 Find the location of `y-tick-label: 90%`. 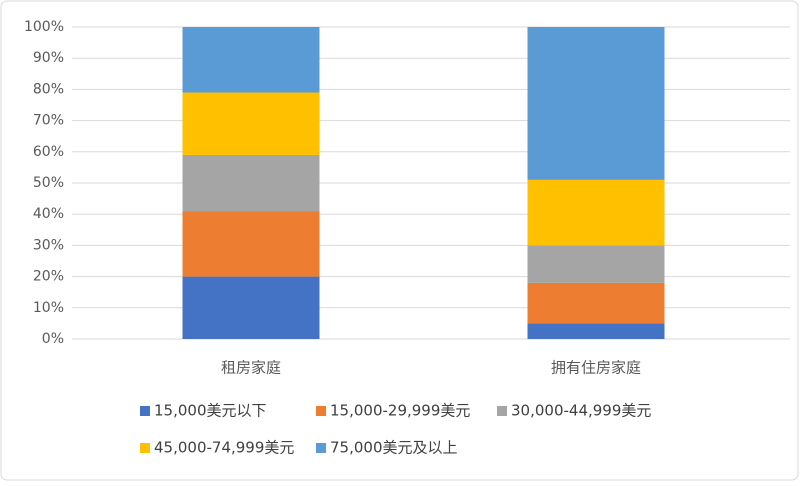

y-tick-label: 90% is located at coordinates (48, 58).